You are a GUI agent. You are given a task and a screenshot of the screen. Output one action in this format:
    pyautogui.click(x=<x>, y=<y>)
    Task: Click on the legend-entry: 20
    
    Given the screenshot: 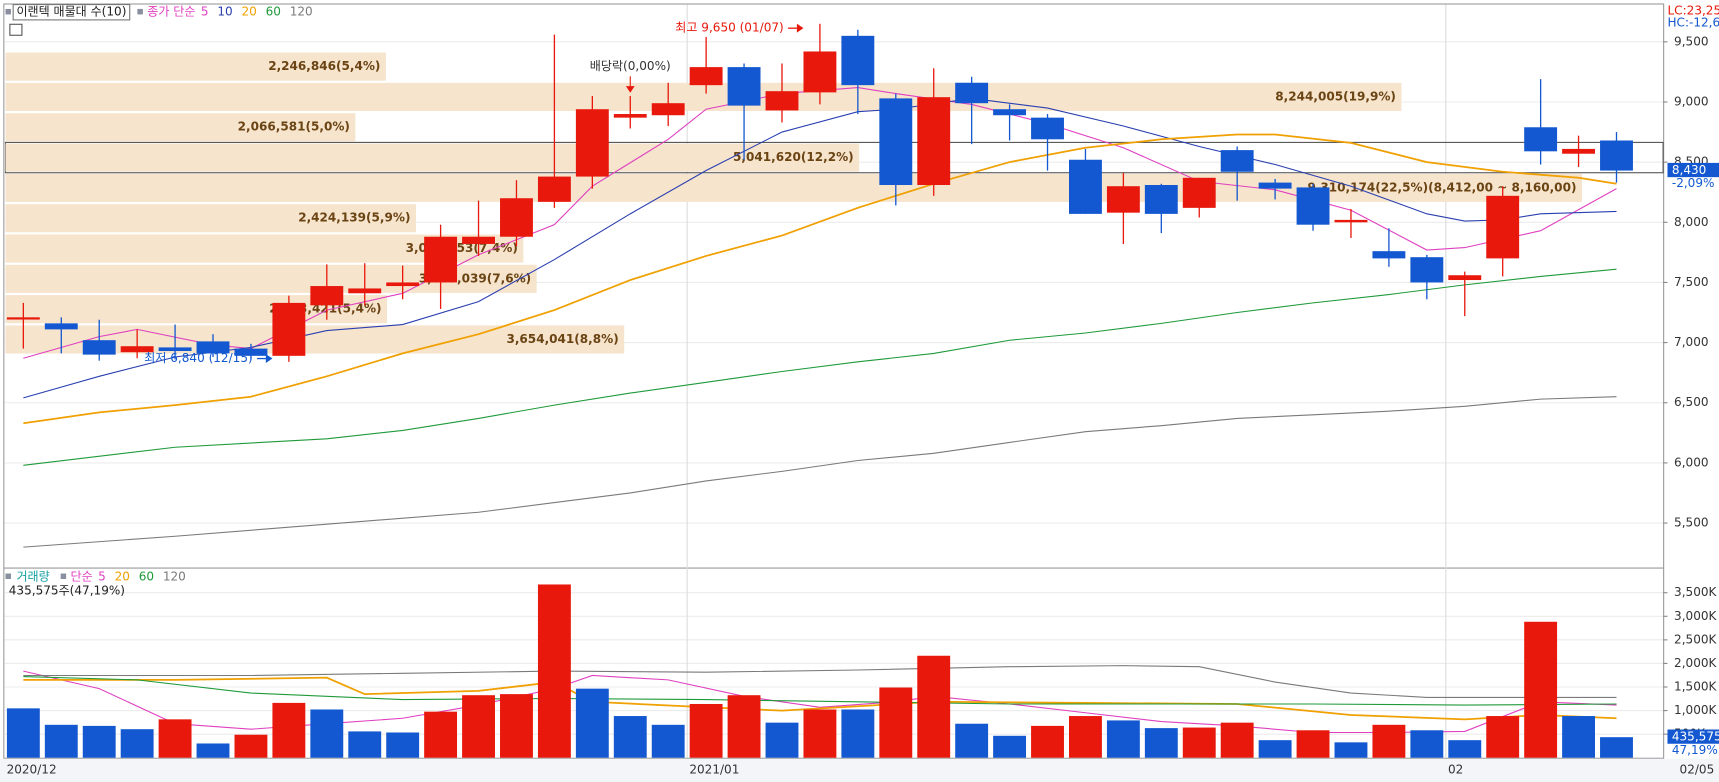 What is the action you would take?
    pyautogui.click(x=122, y=576)
    